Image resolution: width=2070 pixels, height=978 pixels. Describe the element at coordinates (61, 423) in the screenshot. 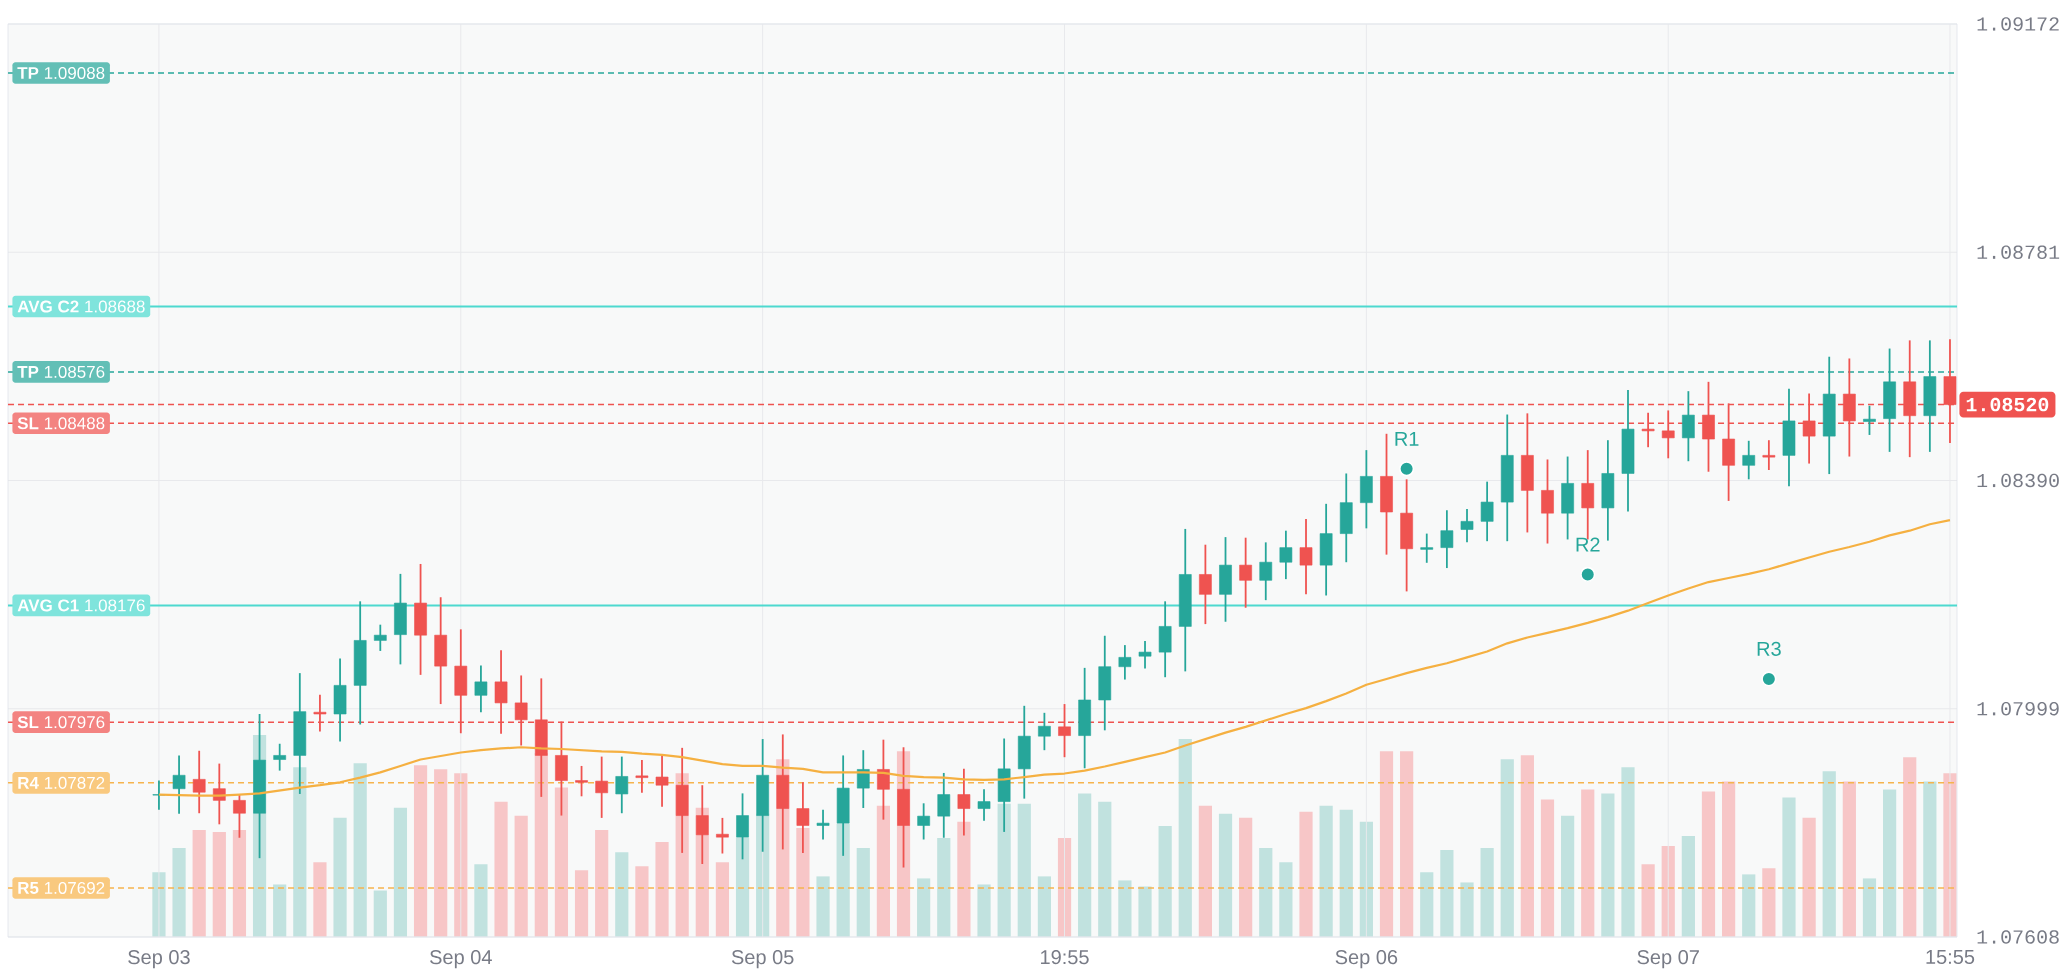

I see `ref-line-label: SL 1.08488` at that location.